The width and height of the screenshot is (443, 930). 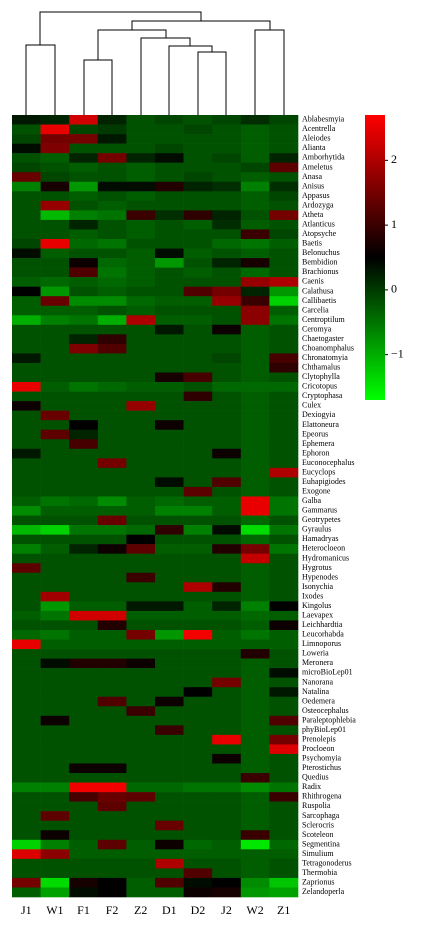 I want to click on row-label: Kingolus, so click(x=316, y=605).